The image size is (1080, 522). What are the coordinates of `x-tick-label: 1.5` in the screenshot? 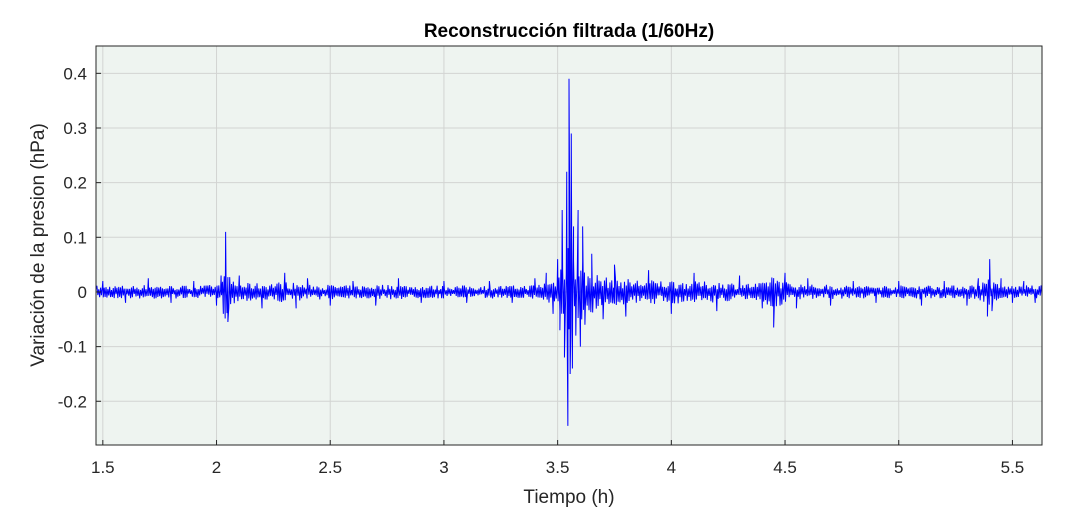 It's located at (103, 467).